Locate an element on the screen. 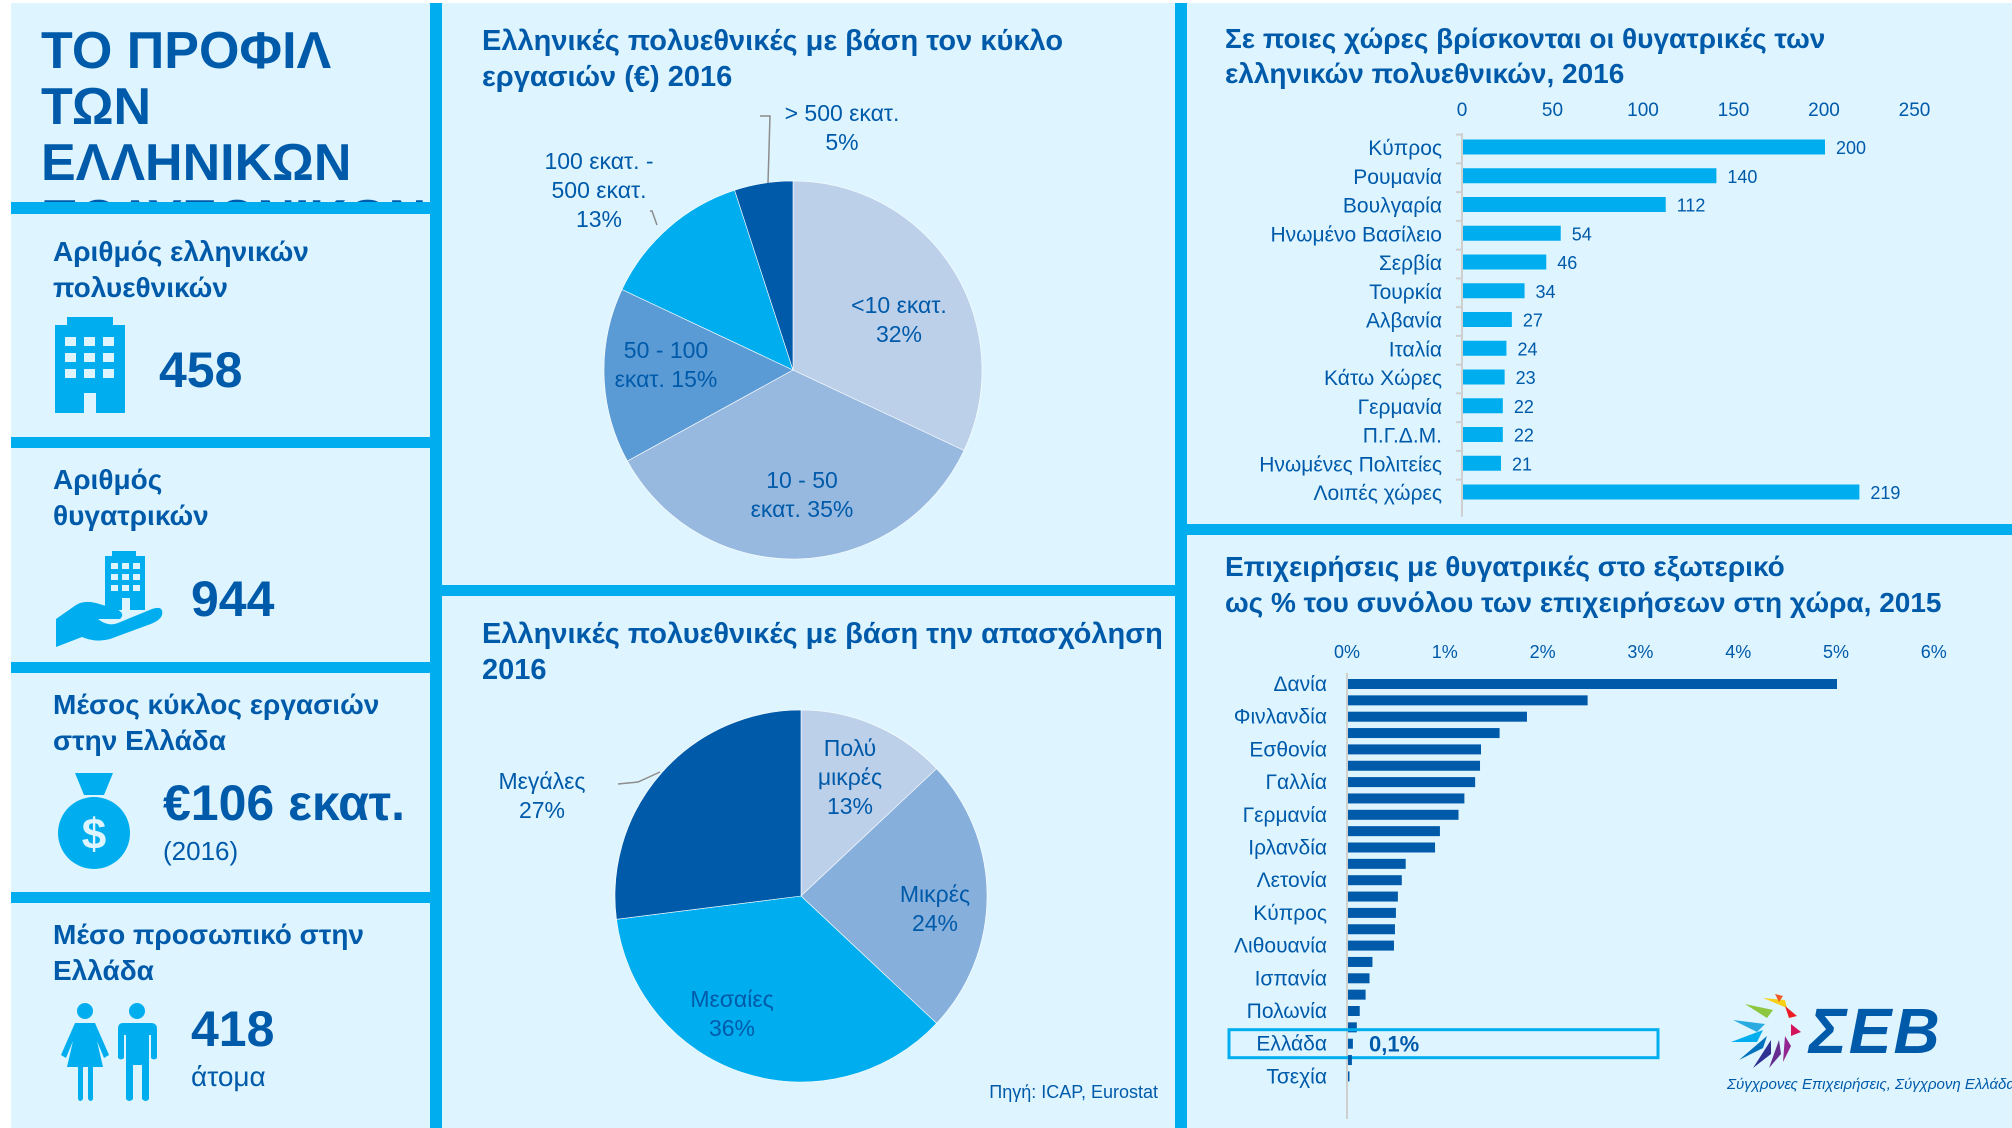 This screenshot has width=2012, height=1128. category-label: Ελλάδα is located at coordinates (1291, 1044).